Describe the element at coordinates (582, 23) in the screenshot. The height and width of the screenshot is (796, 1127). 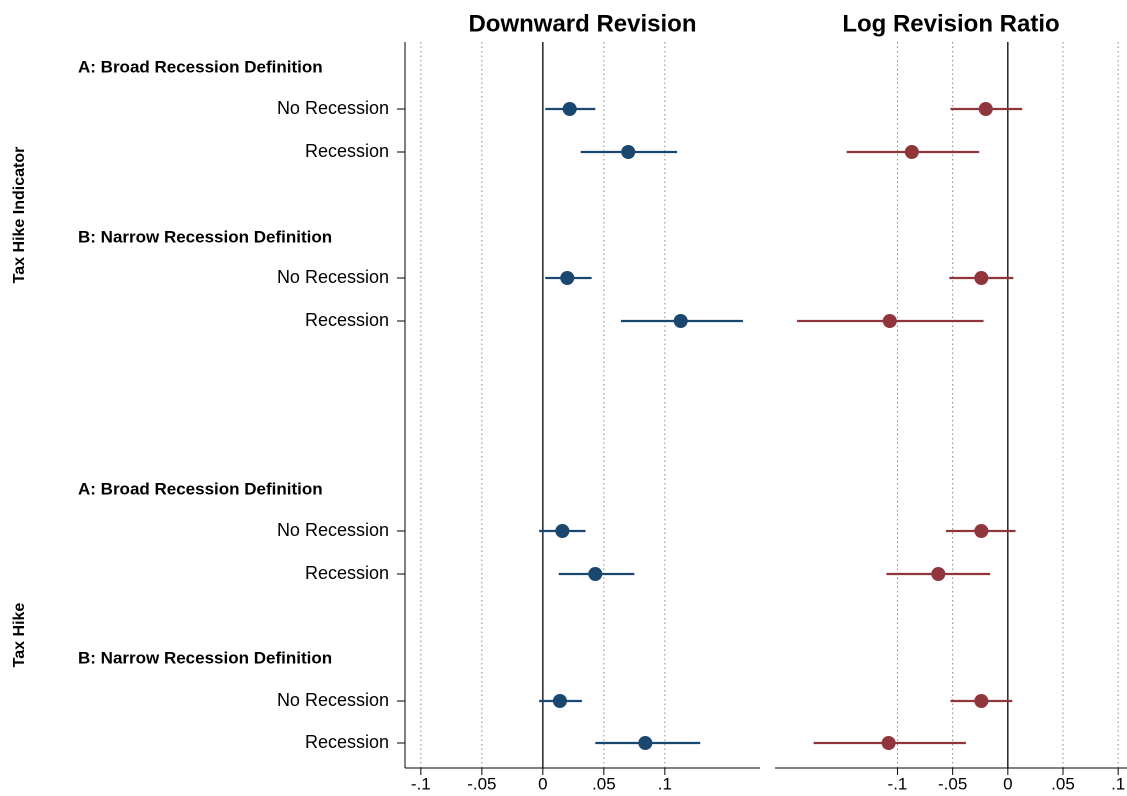
I see `panel-title: Downward Revision` at that location.